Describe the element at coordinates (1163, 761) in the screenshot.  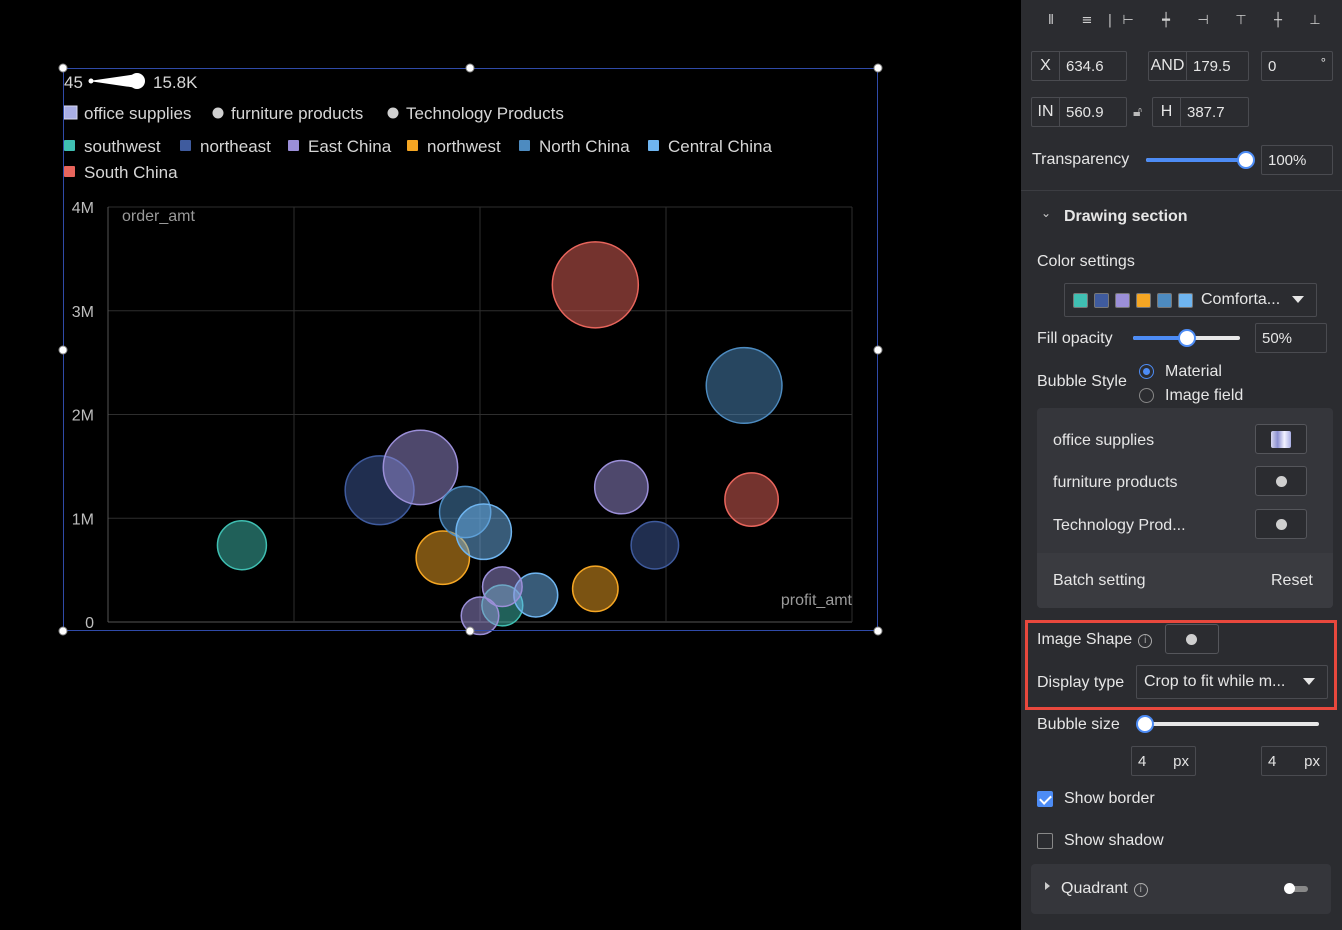
I see `bubble-size-min-input: 4 px` at that location.